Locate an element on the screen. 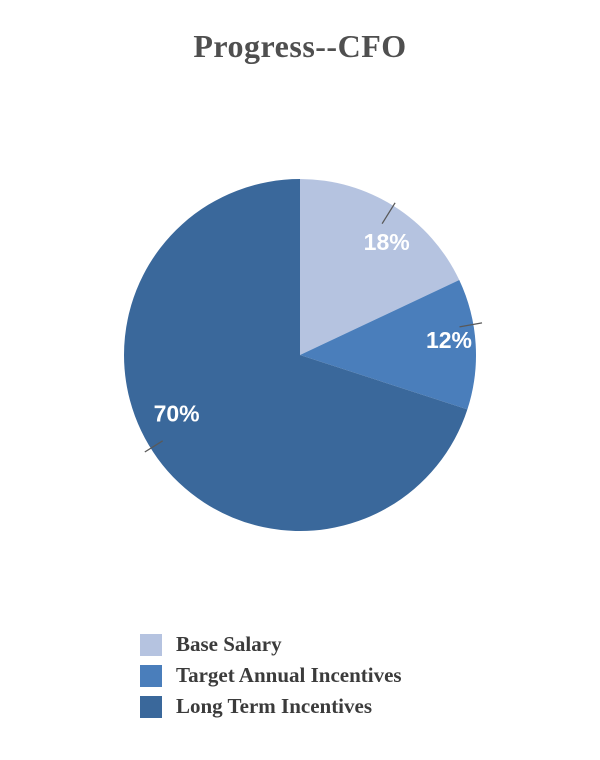  legend-swatch-long-term-incentives is located at coordinates (151, 706).